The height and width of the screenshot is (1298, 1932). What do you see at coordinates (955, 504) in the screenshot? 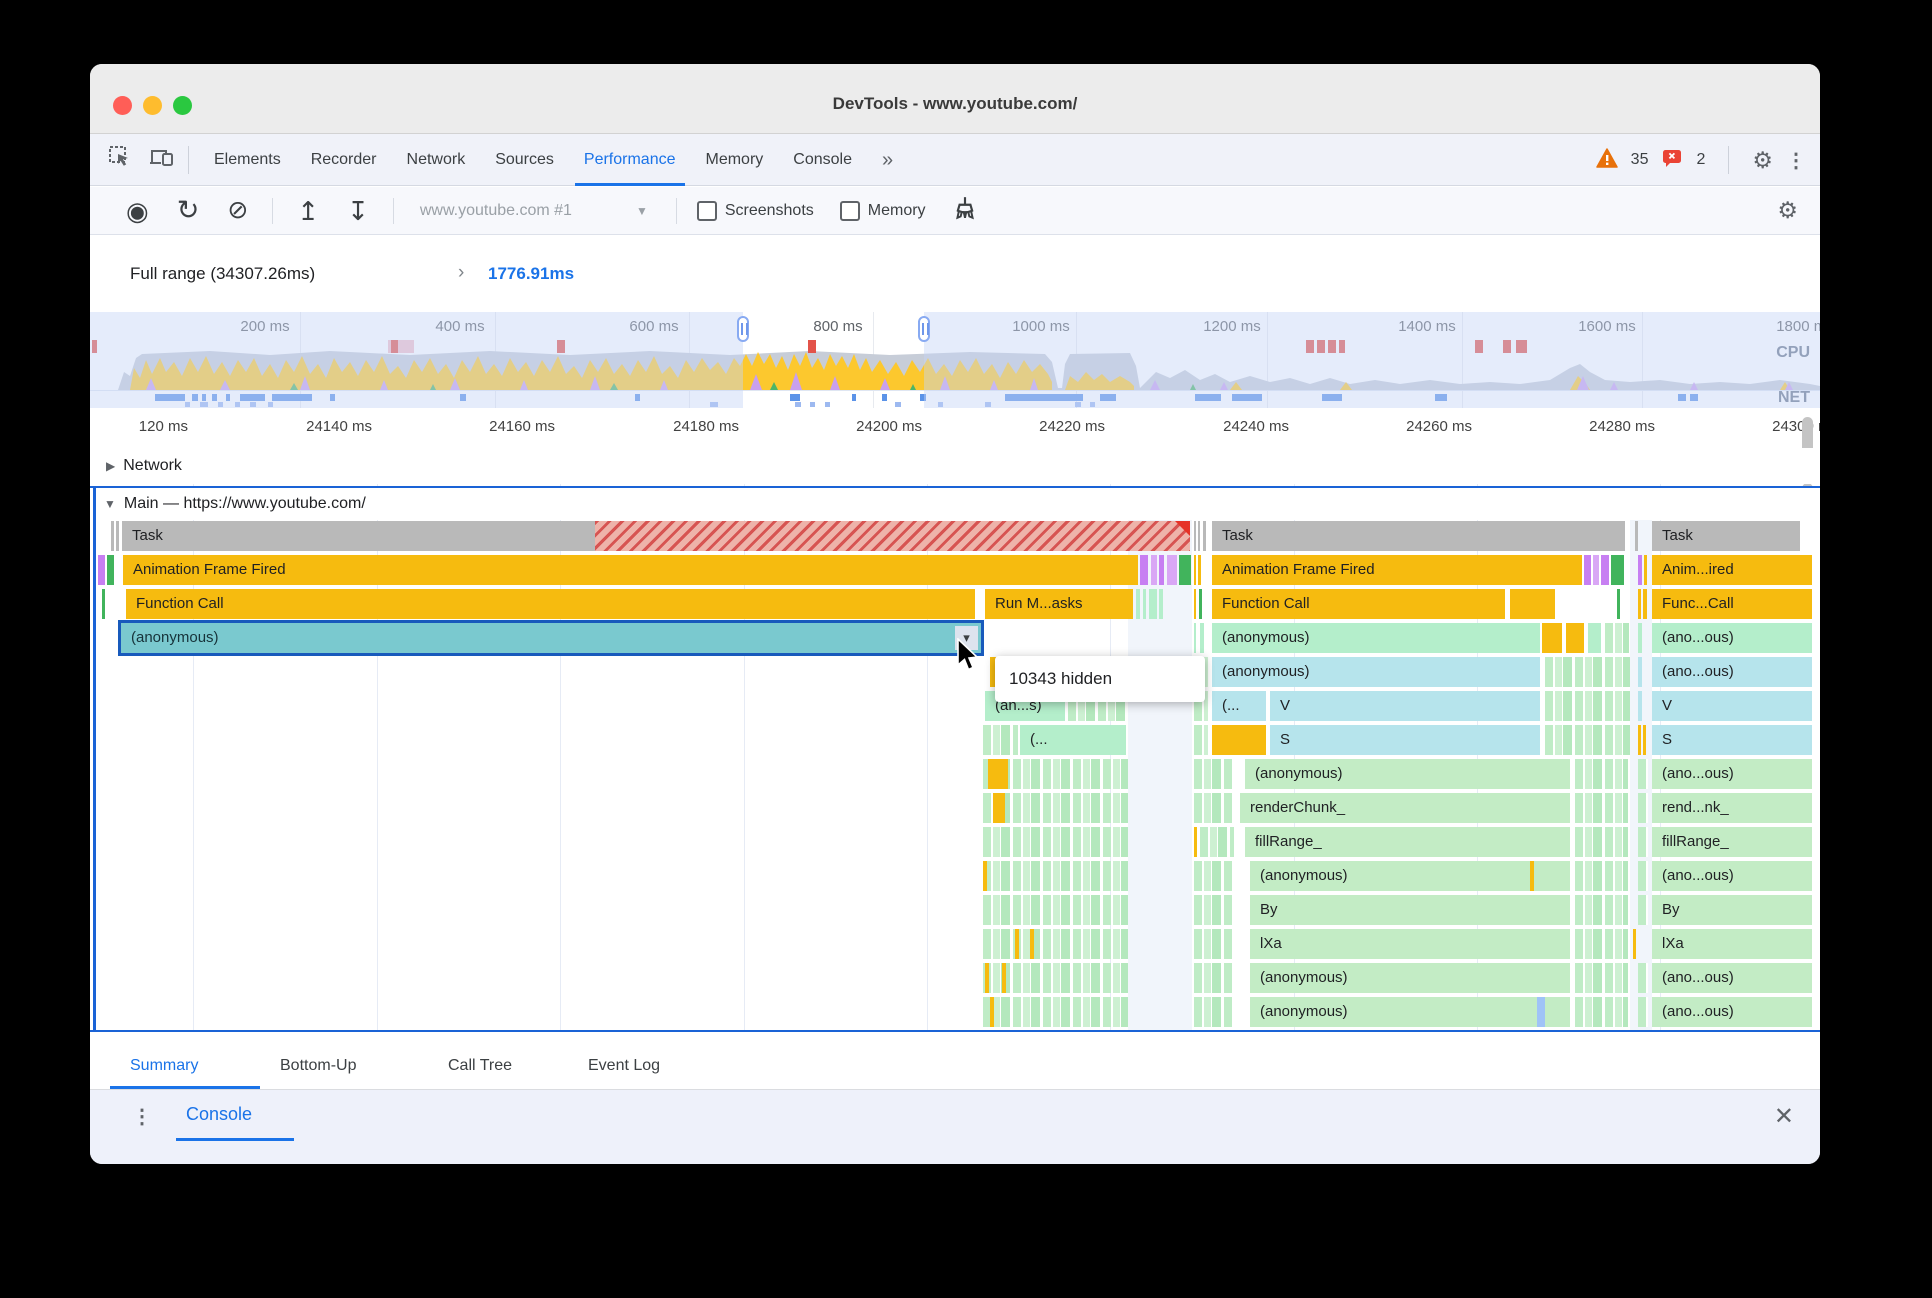
I see `main-track-header: ▼ Main — https://www.youtube.com/` at bounding box center [955, 504].